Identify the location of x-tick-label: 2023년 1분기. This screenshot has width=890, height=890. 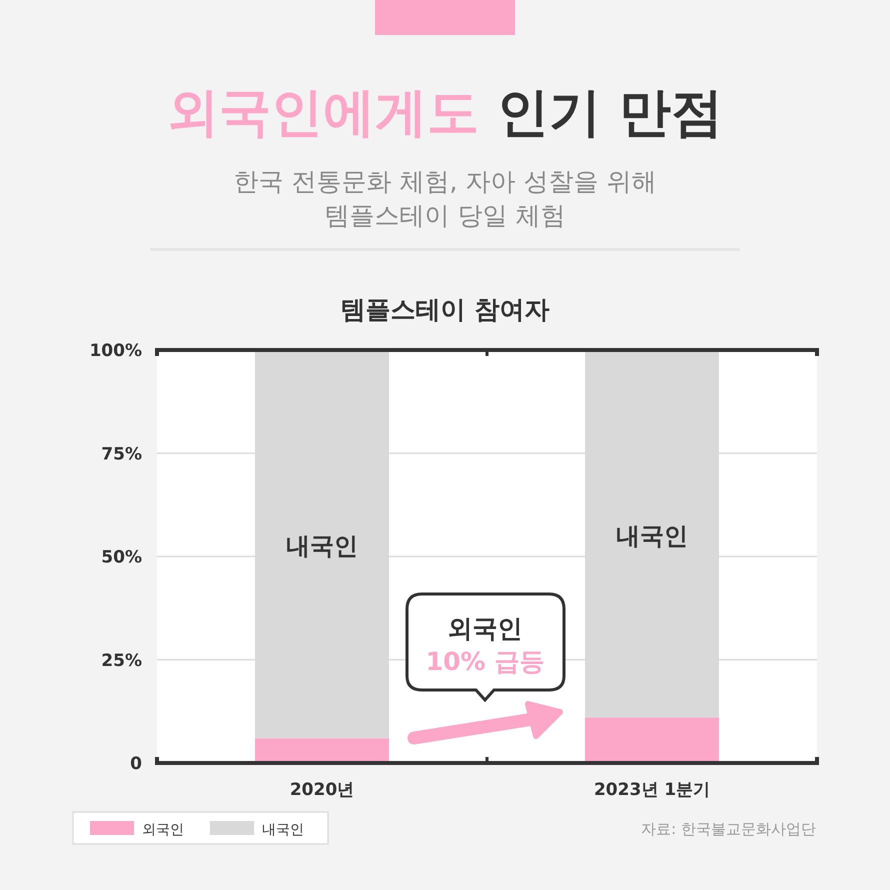
(652, 790).